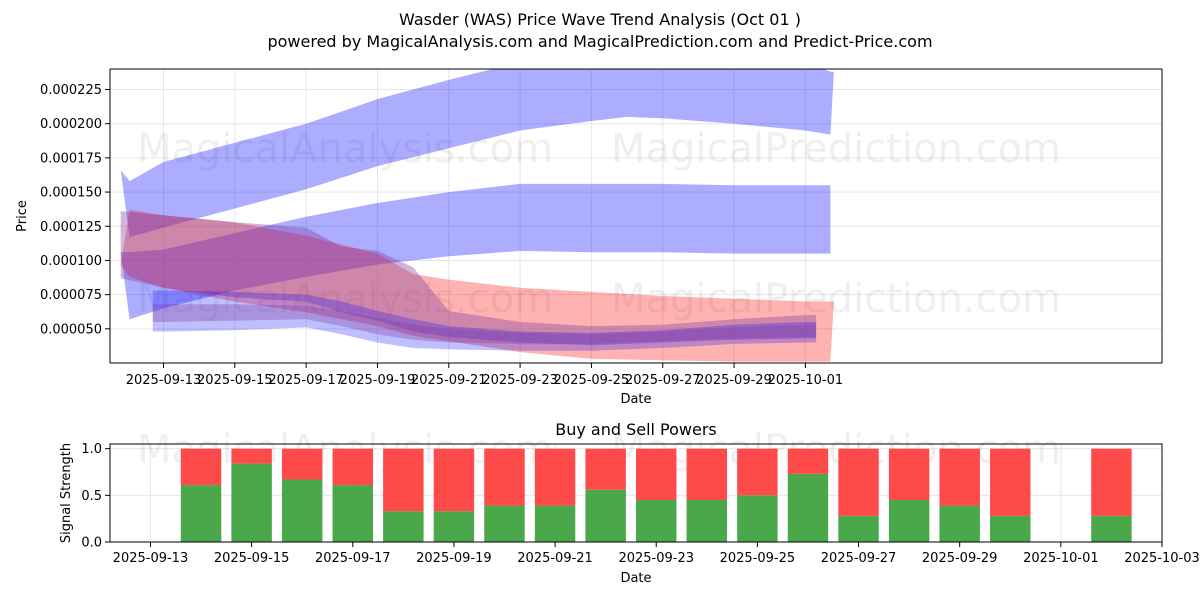 The height and width of the screenshot is (600, 1200). I want to click on signal-y-tick-label: 0.5, so click(91, 496).